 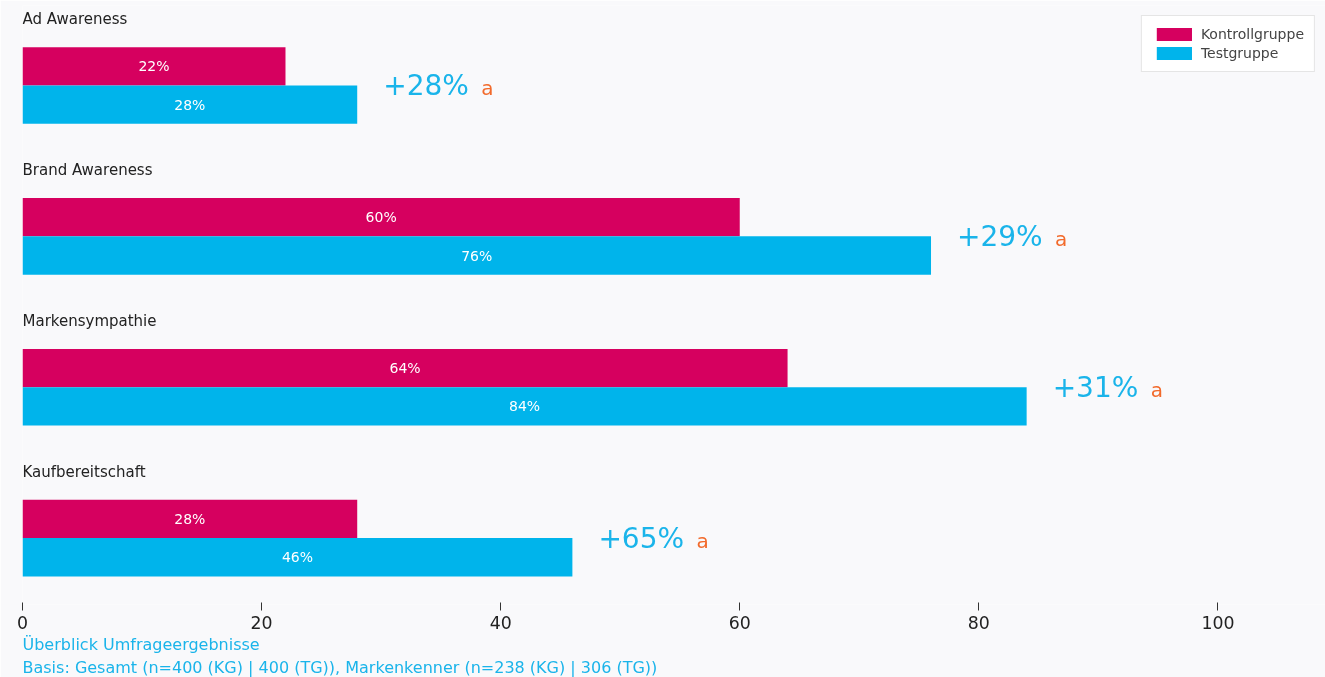 I want to click on data-label: 84%, so click(x=525, y=406).